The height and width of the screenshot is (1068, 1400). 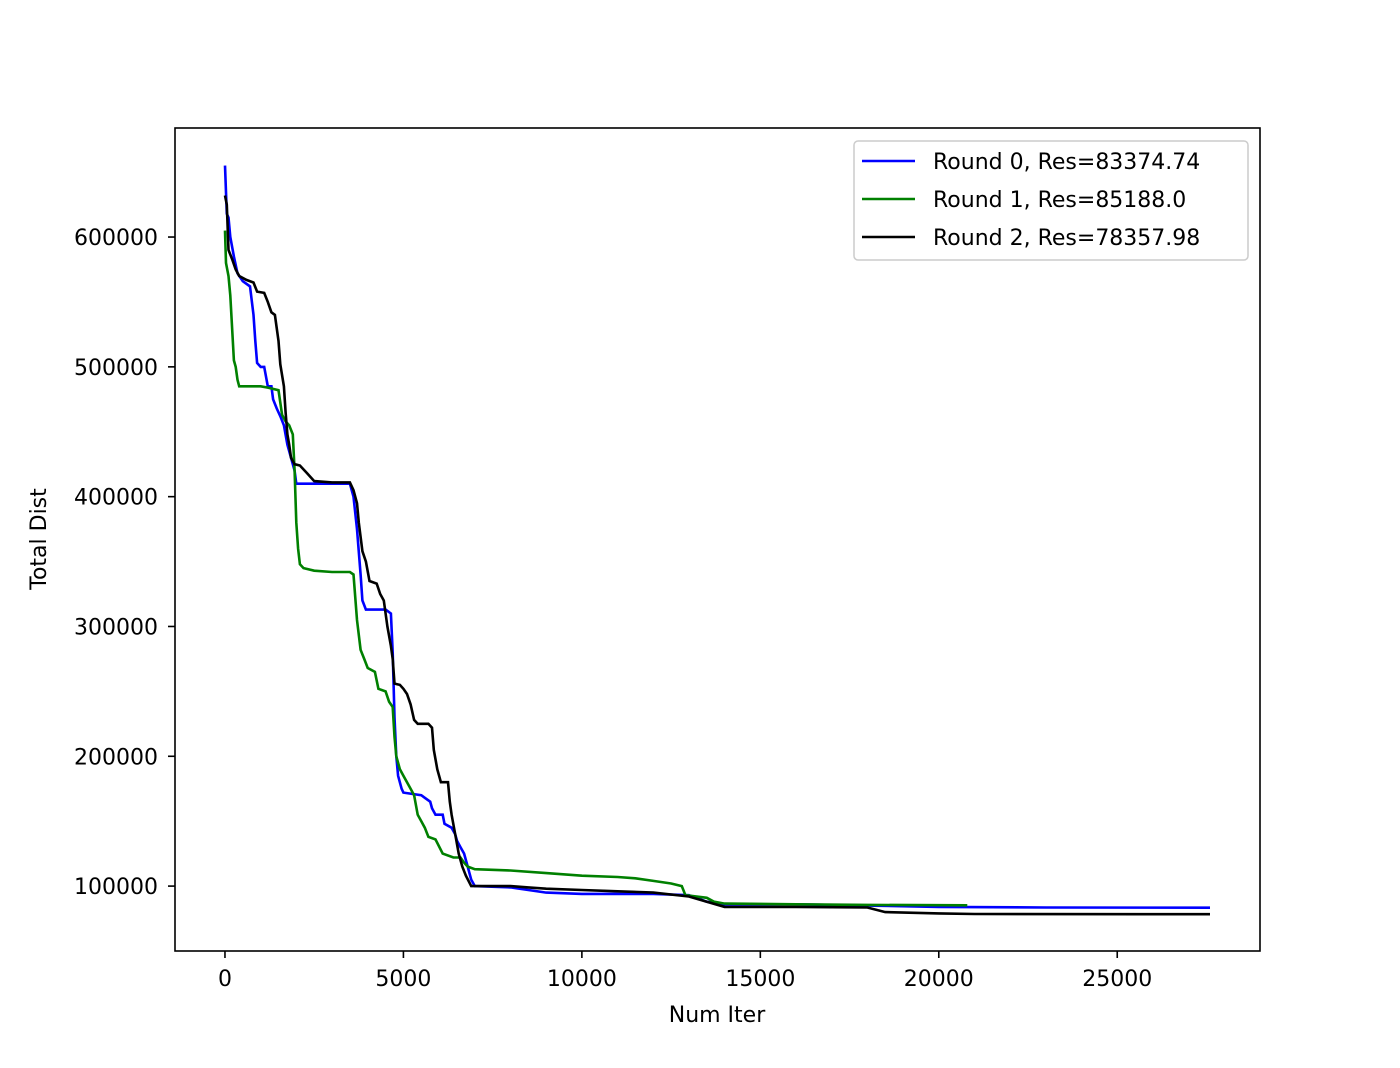 I want to click on x-tick-label: 5000, so click(x=403, y=979).